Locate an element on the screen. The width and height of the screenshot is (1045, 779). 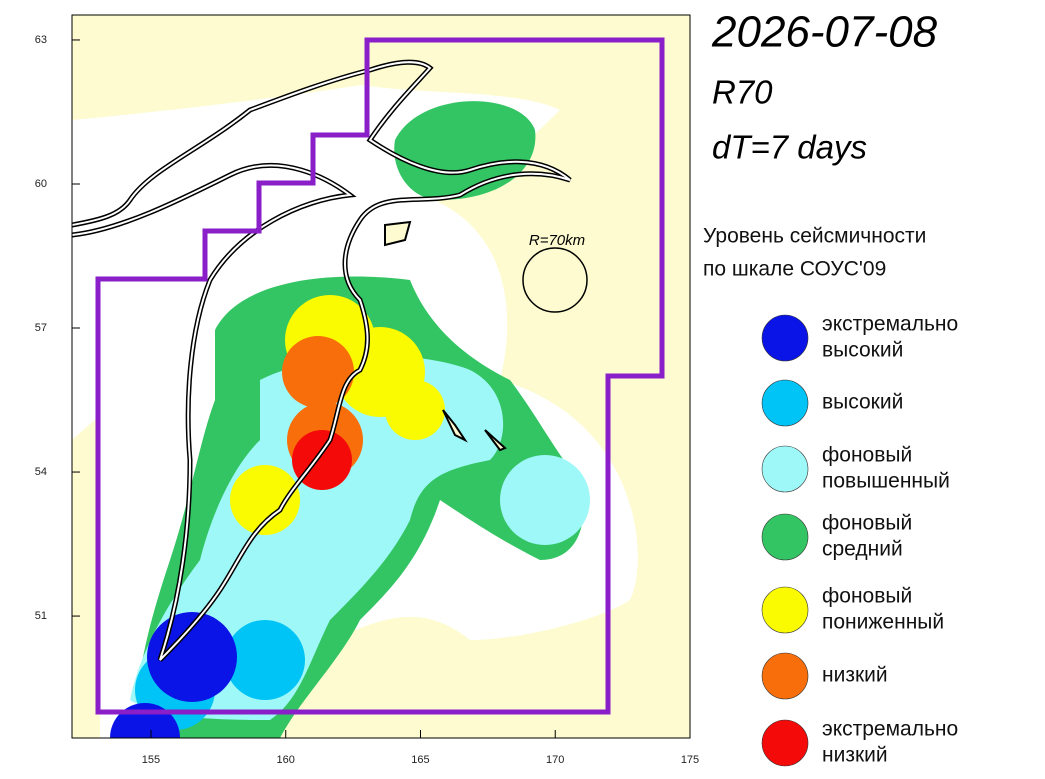
y-tick-label: 57 is located at coordinates (41, 328).